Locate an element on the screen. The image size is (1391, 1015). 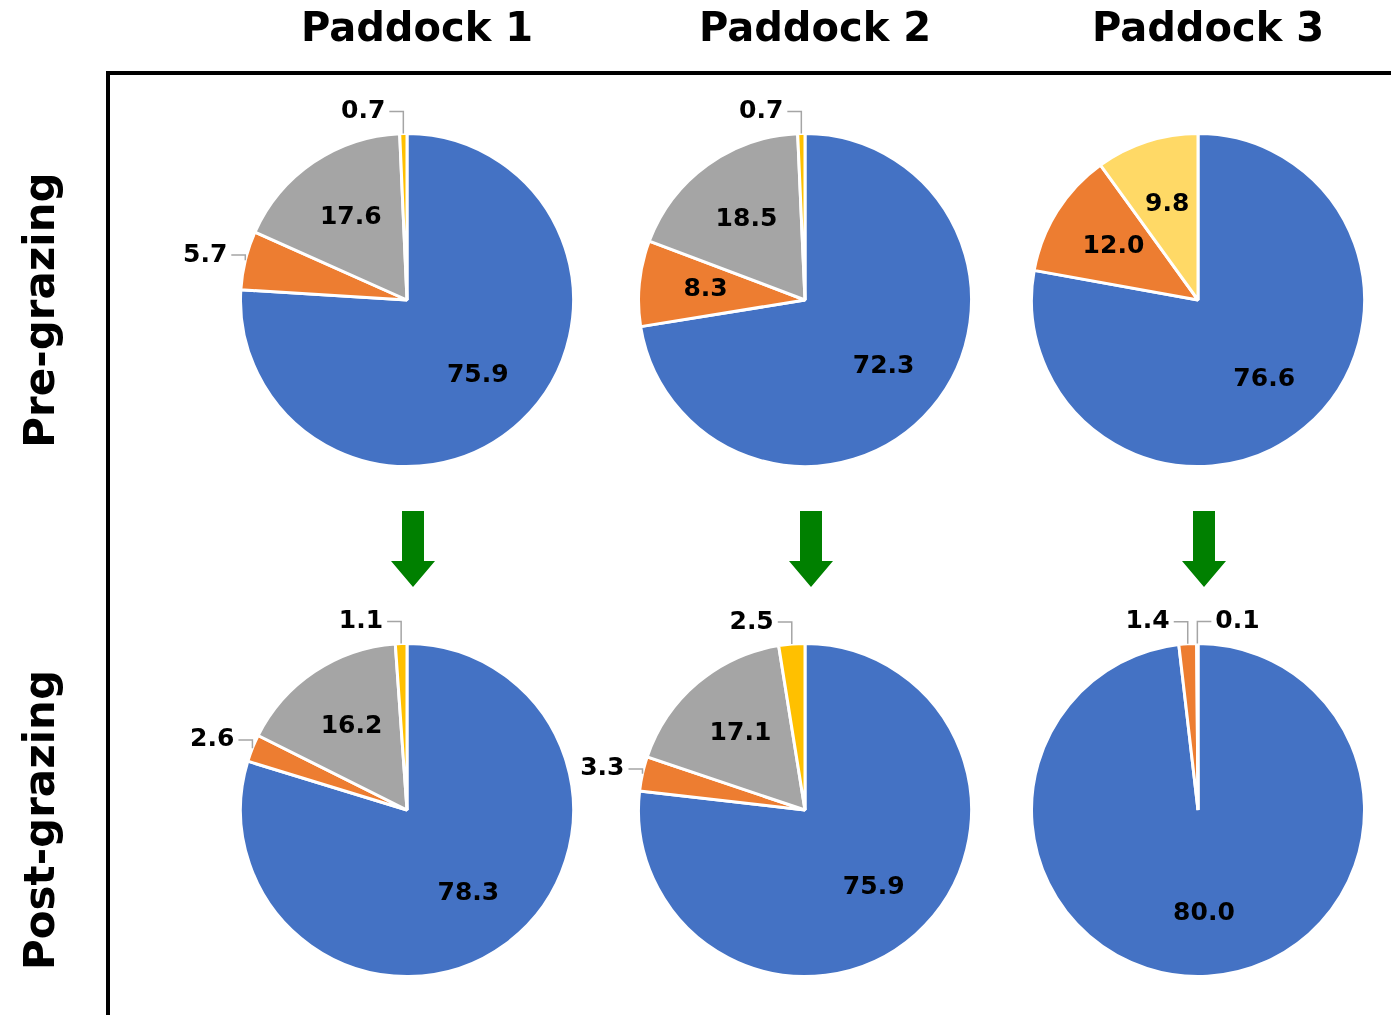
data-label: 2.5 is located at coordinates (751, 620).